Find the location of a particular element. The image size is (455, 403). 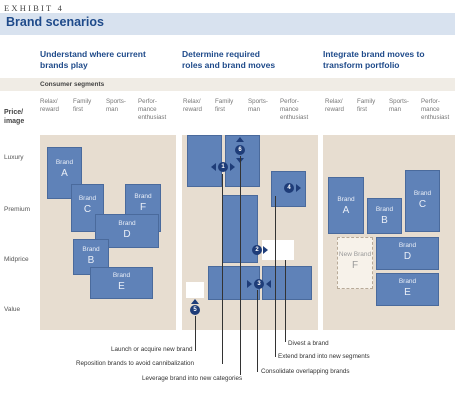

leader-line-consolidate is located at coordinates (257, 331).